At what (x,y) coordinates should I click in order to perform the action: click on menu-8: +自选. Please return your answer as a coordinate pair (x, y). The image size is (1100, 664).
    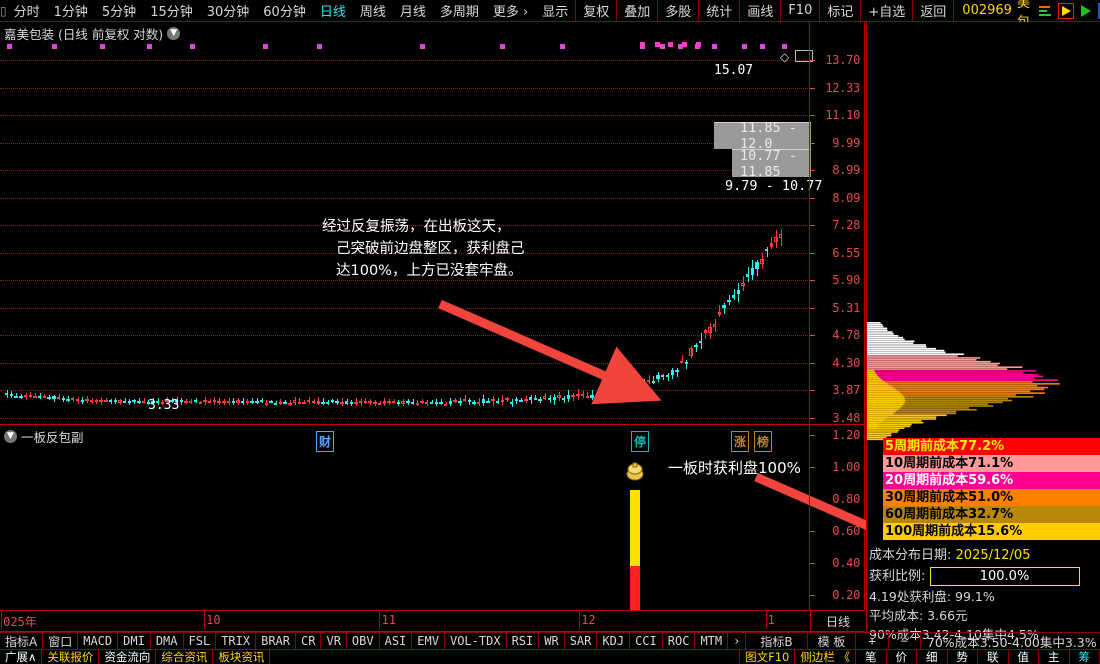
    Looking at the image, I should click on (887, 12).